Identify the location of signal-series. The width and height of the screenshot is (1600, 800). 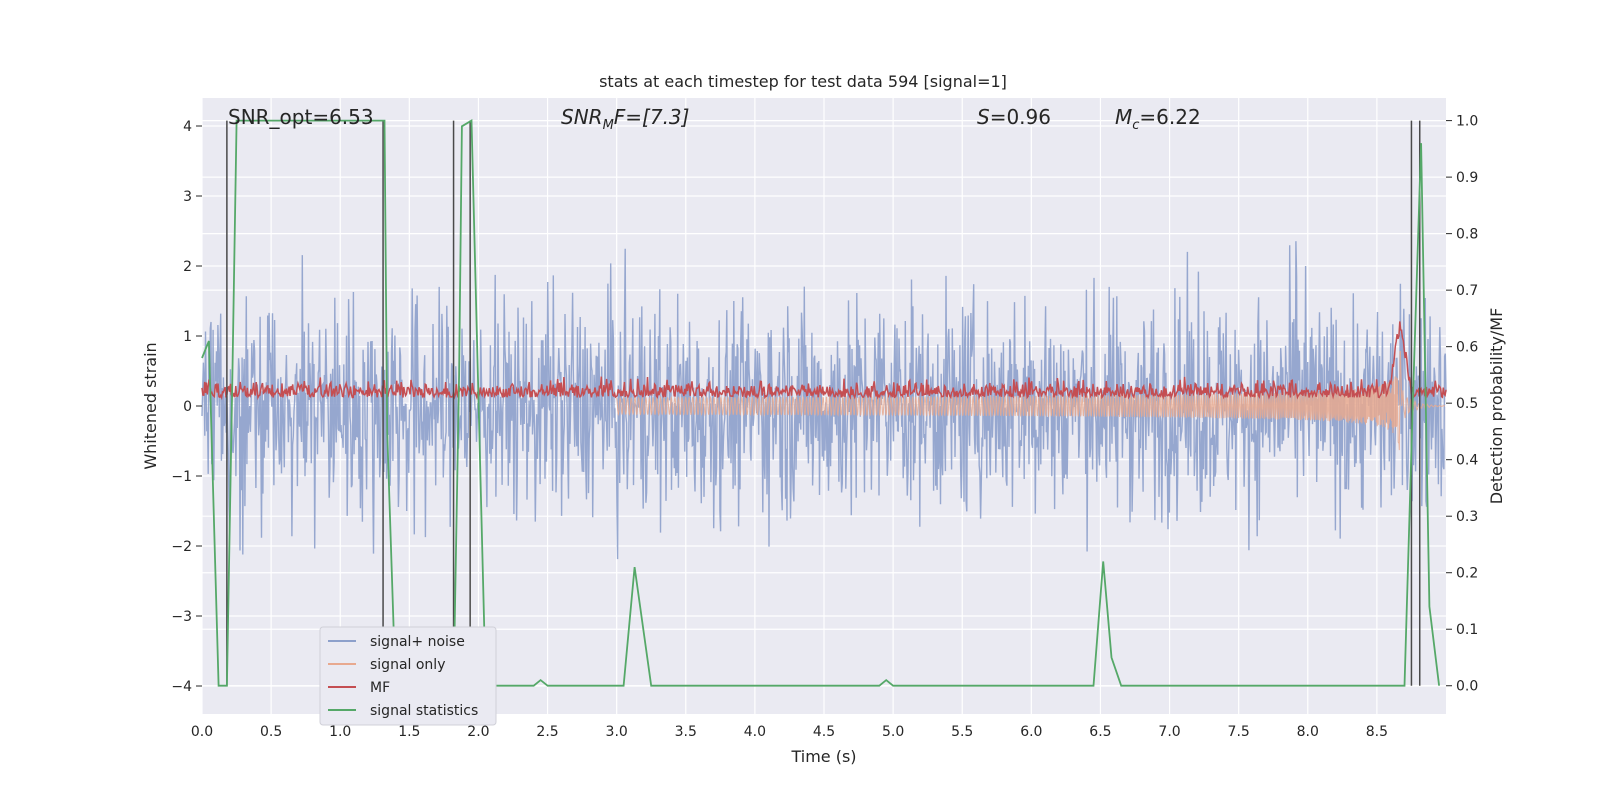
(1031, 401).